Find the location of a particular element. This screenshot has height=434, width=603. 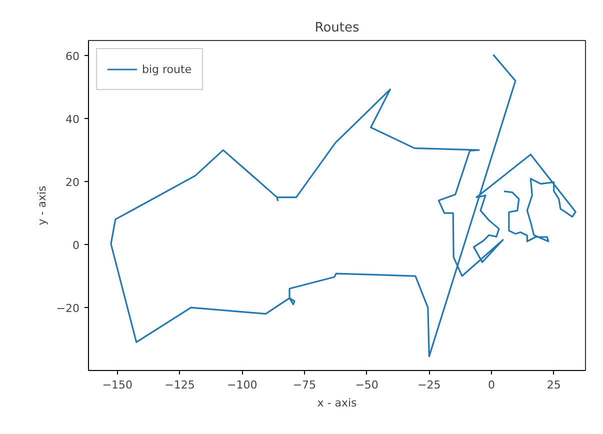

y-tick-label: 0 is located at coordinates (76, 245).